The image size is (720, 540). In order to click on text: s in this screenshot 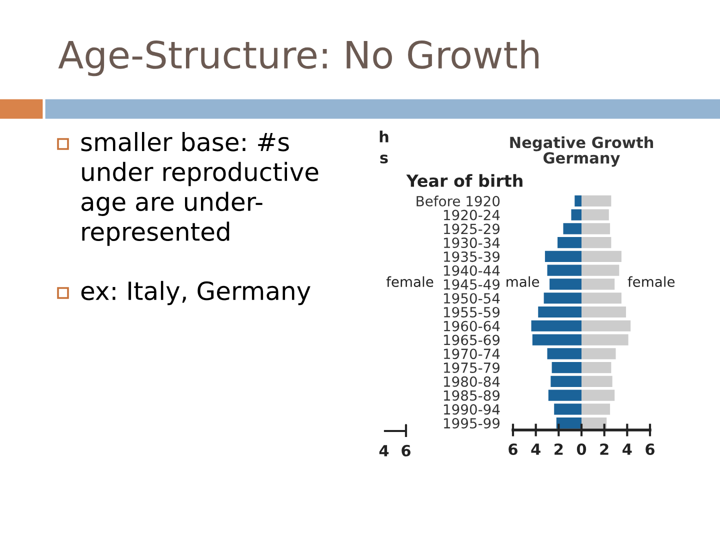, I will do `click(384, 159)`.